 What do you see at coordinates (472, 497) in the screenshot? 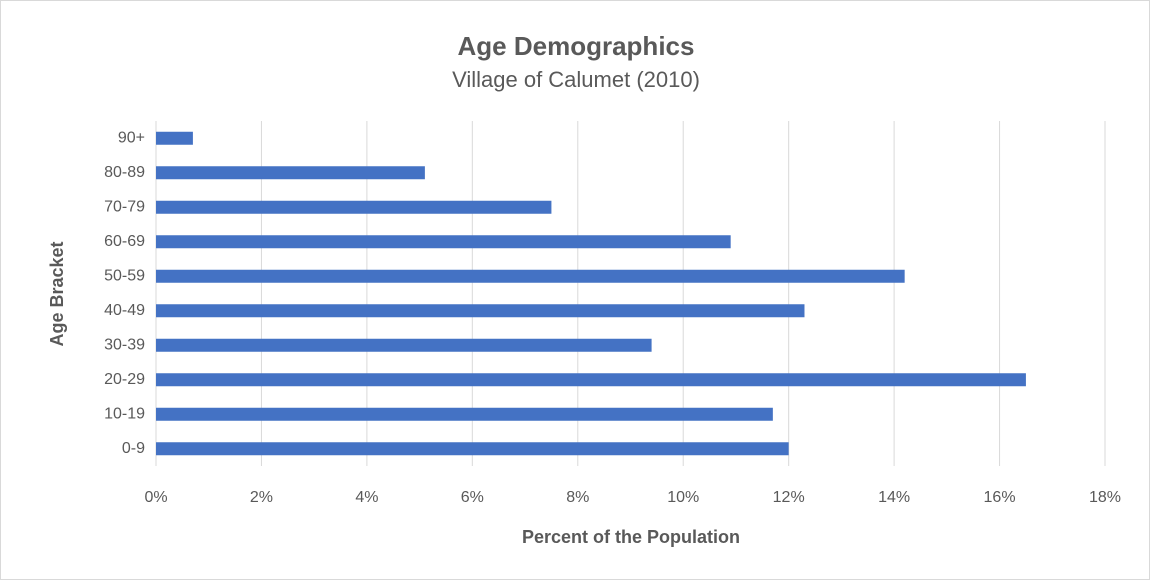
I see `x-tick-label: 6%` at bounding box center [472, 497].